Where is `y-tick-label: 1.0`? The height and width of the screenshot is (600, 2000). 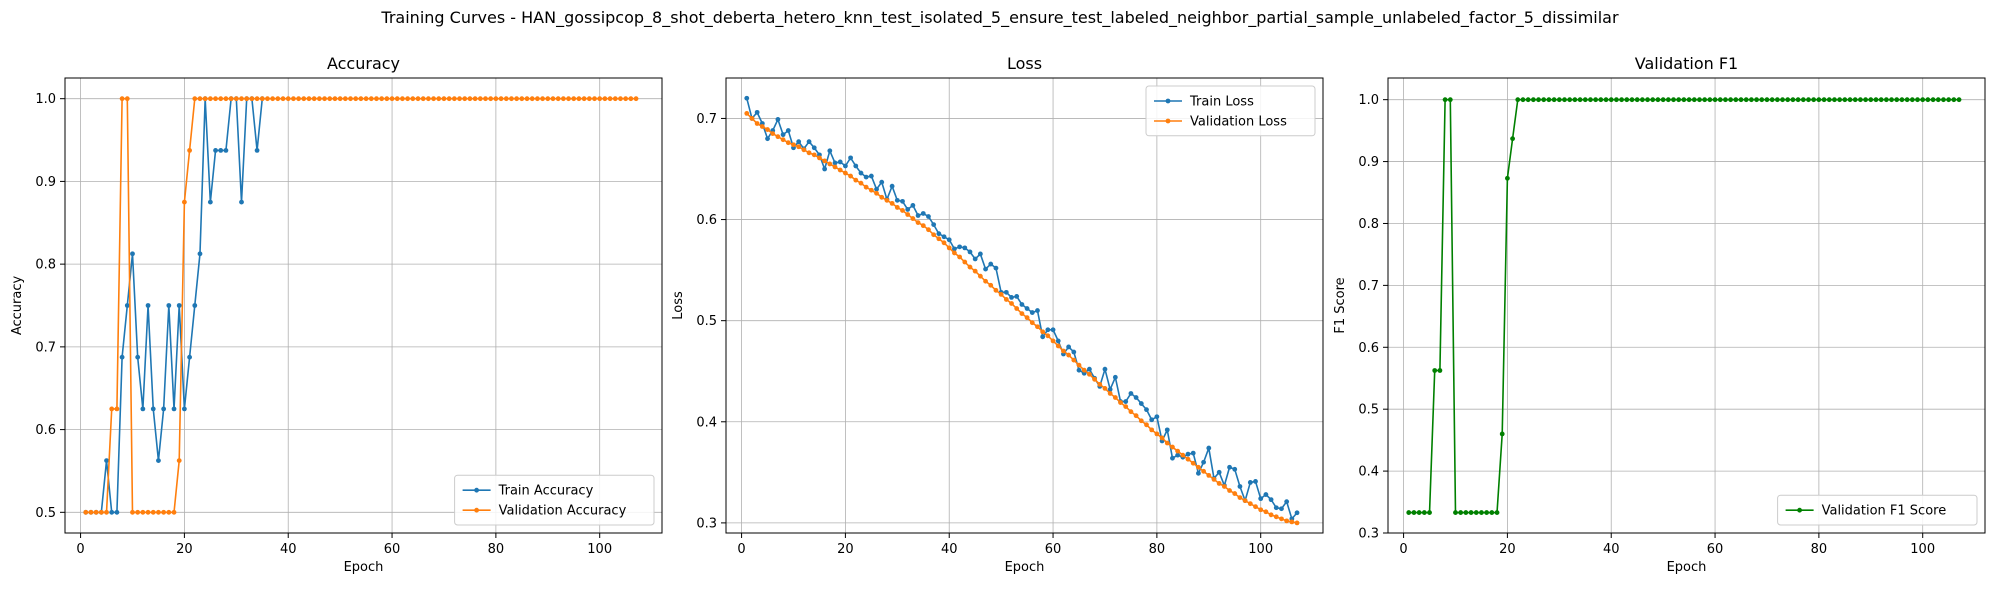 y-tick-label: 1.0 is located at coordinates (1368, 100).